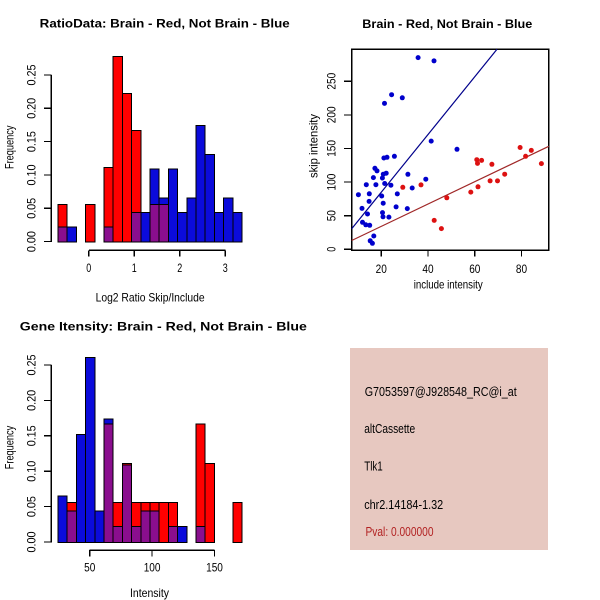  What do you see at coordinates (179, 268) in the screenshot?
I see `svg-text: 2` at bounding box center [179, 268].